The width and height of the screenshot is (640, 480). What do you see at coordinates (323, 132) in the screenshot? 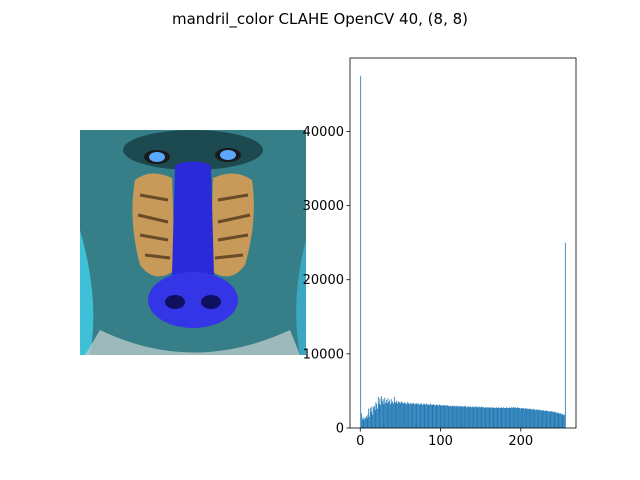
I see `y-tick-label: 40000` at bounding box center [323, 132].